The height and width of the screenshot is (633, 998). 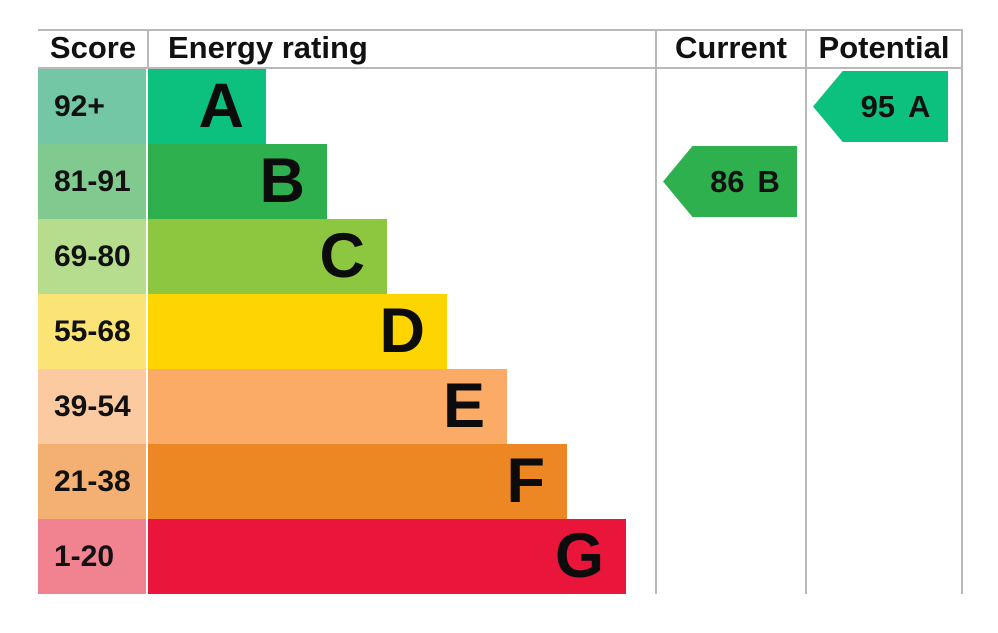 I want to click on band-row-c: 69-80 C, so click(x=332, y=256).